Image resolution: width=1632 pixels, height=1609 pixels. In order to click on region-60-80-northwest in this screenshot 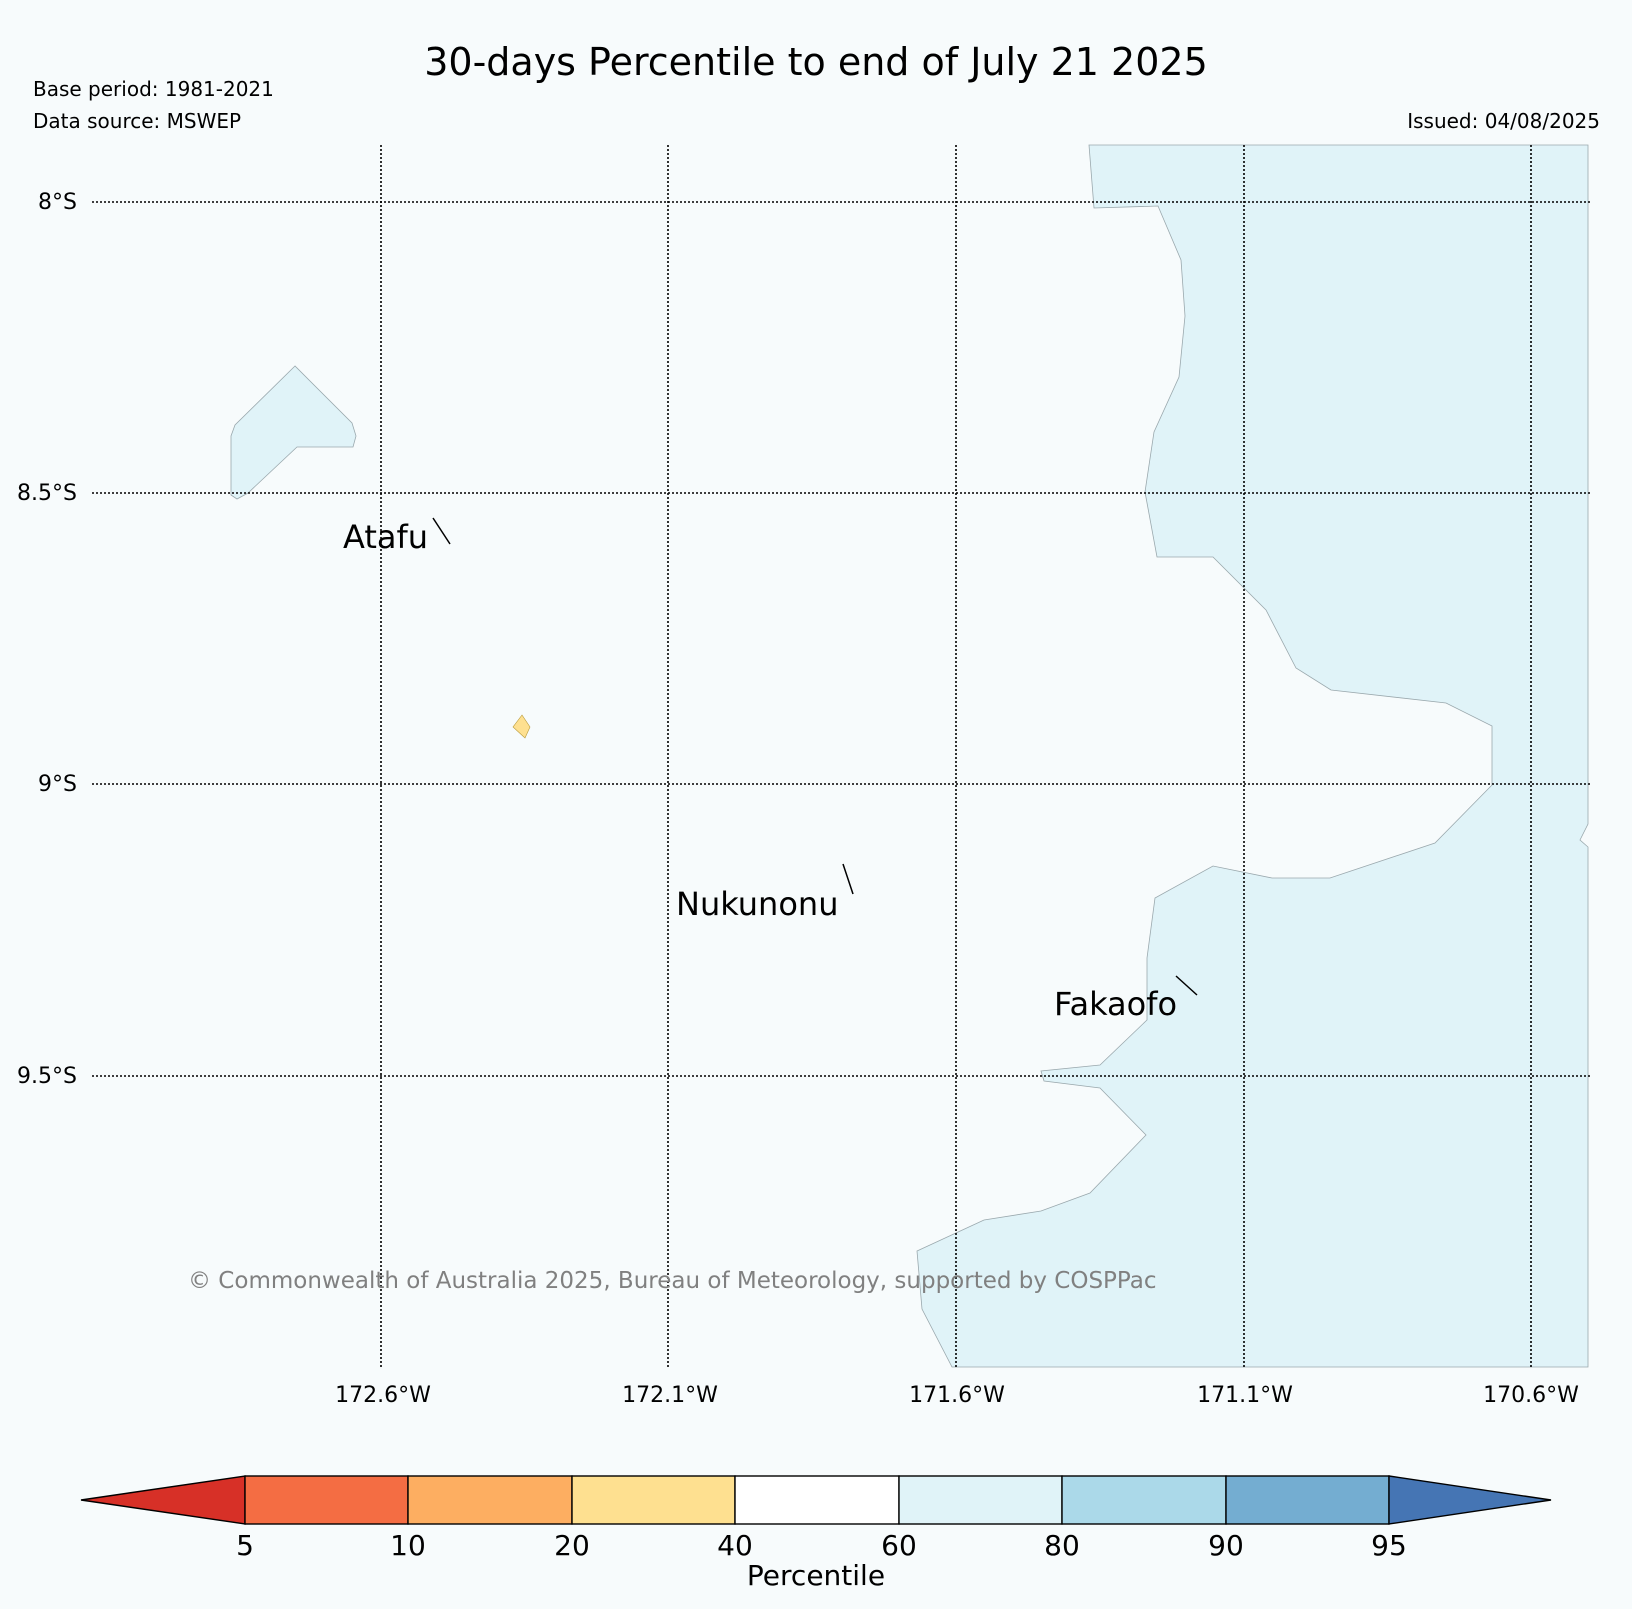, I will do `click(293, 432)`.